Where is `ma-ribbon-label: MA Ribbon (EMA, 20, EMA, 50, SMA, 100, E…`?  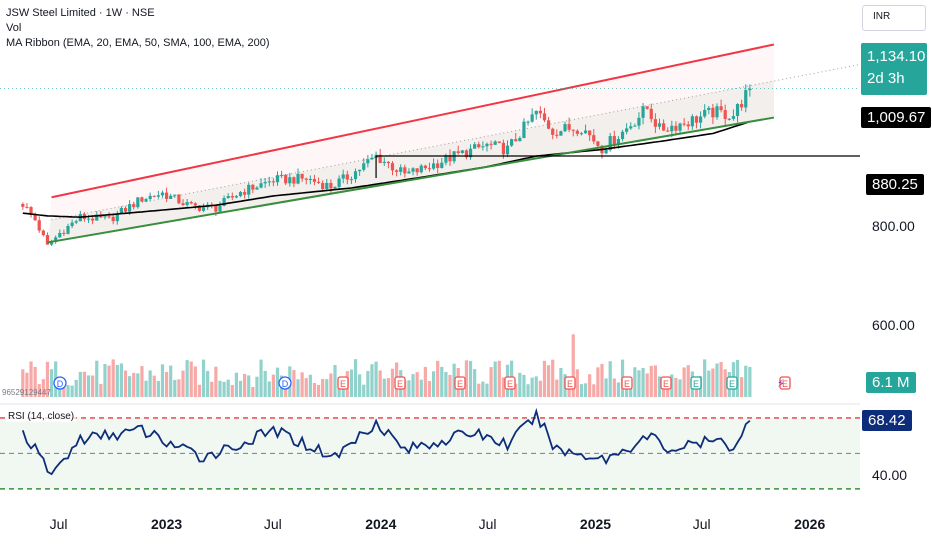
ma-ribbon-label: MA Ribbon (EMA, 20, EMA, 50, SMA, 100, E… is located at coordinates (138, 43).